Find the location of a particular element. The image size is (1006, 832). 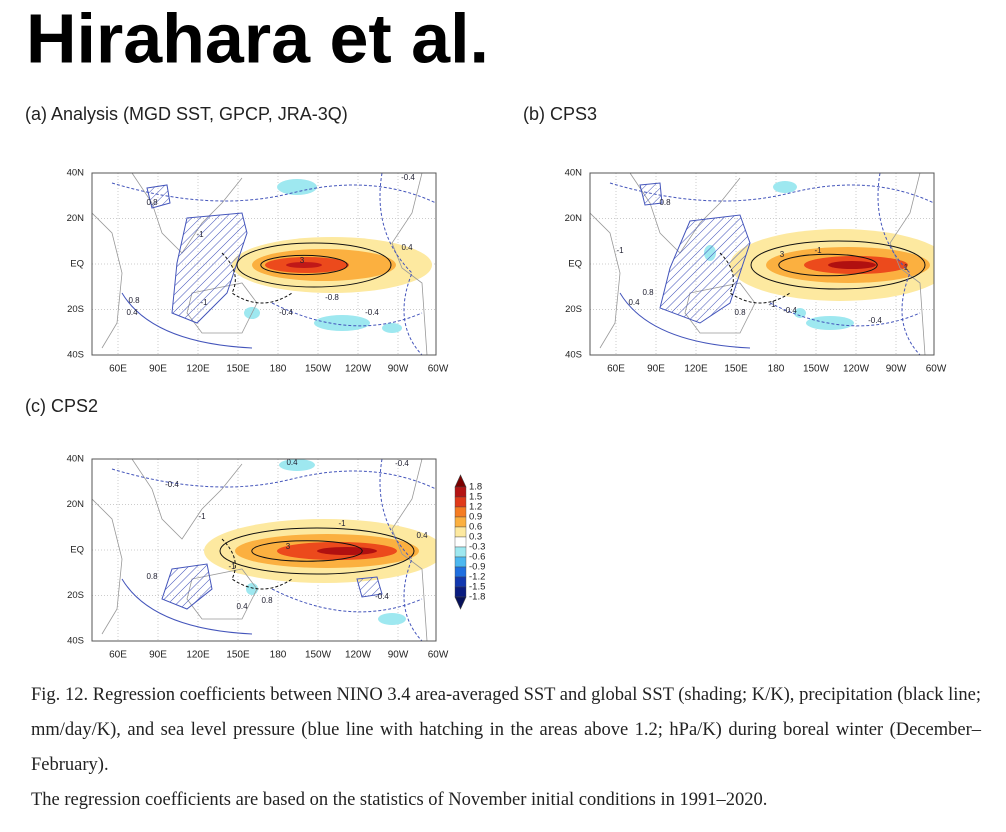

panel-label: (c) CPS2 is located at coordinates (61, 406).